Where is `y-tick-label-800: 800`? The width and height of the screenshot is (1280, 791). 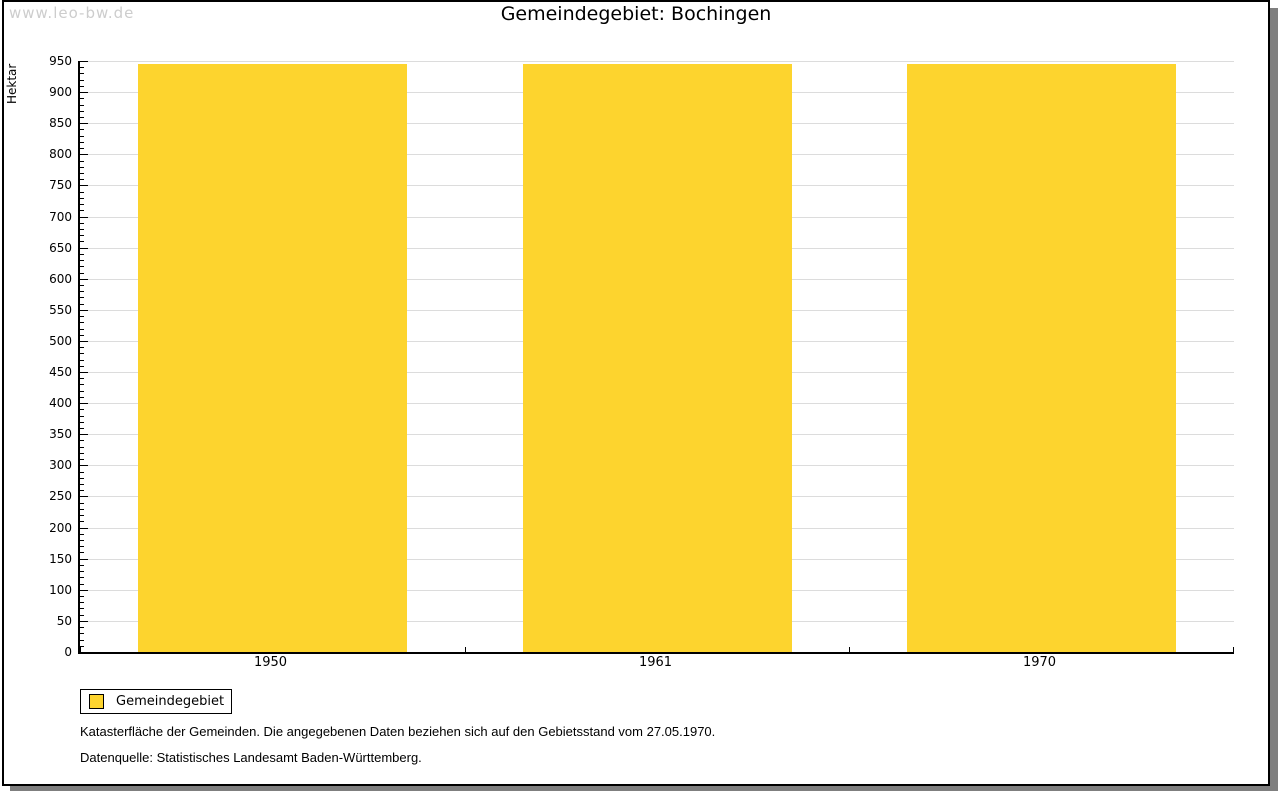
y-tick-label-800: 800 is located at coordinates (60, 154).